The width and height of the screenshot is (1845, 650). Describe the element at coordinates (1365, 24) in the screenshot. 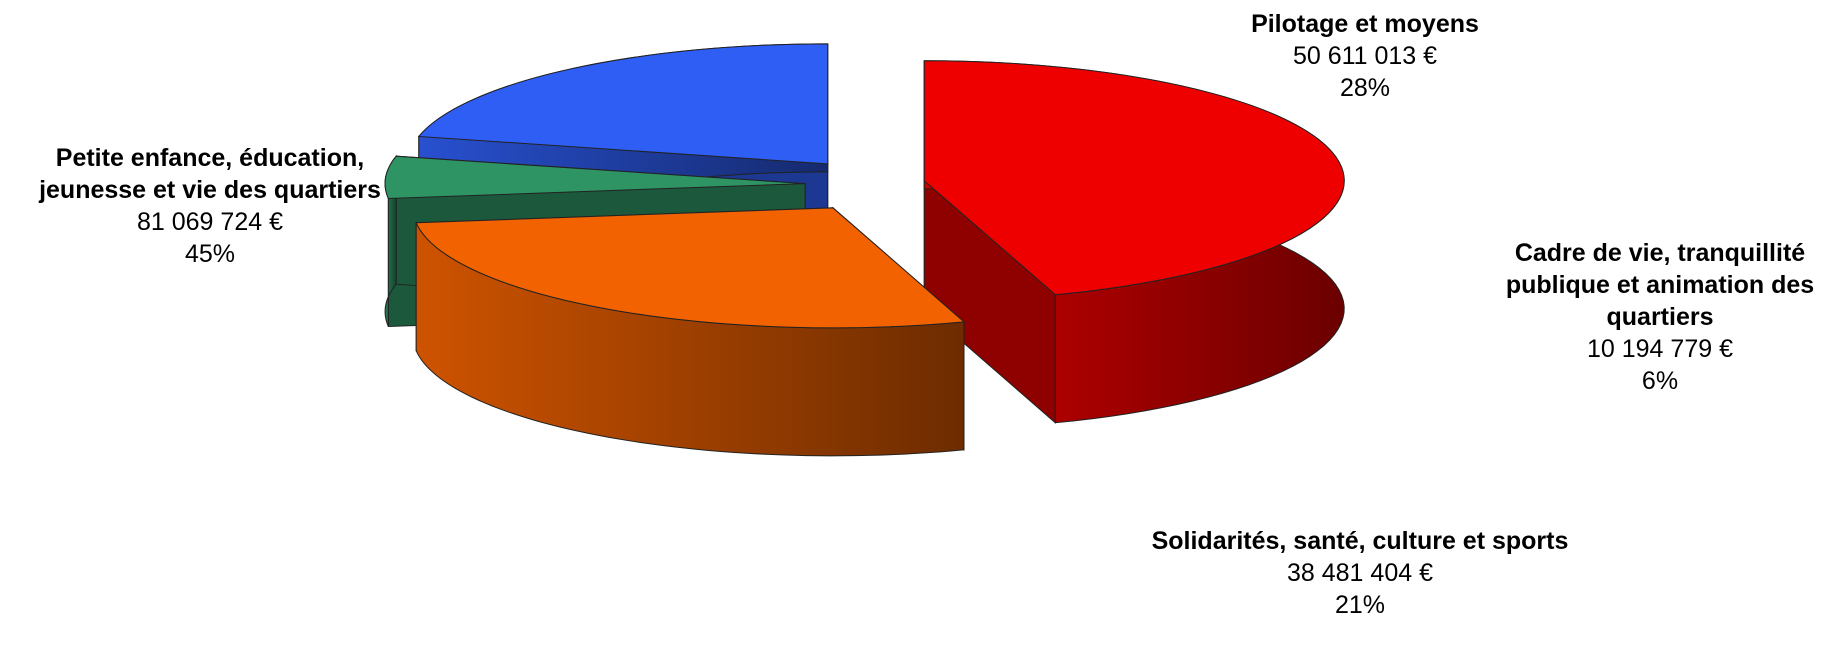

I see `slice-name: Pilotage et moyens` at that location.